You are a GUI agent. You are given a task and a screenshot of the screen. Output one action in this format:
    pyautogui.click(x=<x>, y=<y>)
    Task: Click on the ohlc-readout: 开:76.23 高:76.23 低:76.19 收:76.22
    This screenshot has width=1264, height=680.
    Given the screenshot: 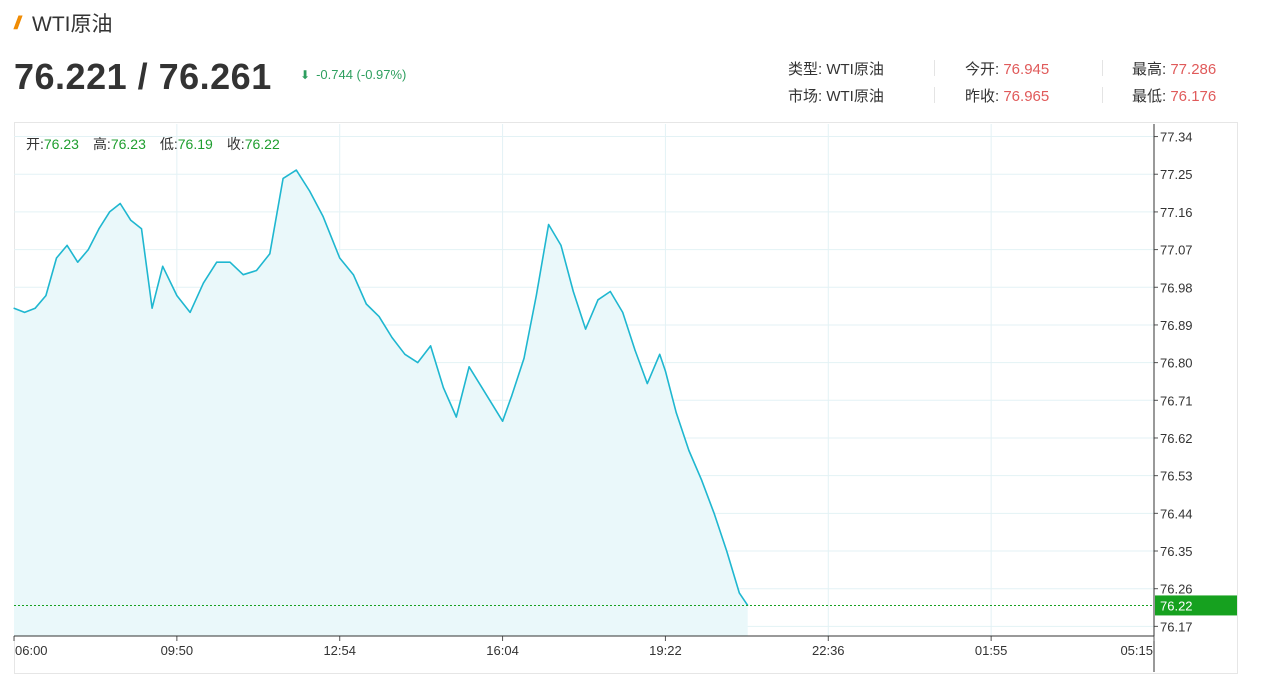 What is the action you would take?
    pyautogui.click(x=153, y=144)
    